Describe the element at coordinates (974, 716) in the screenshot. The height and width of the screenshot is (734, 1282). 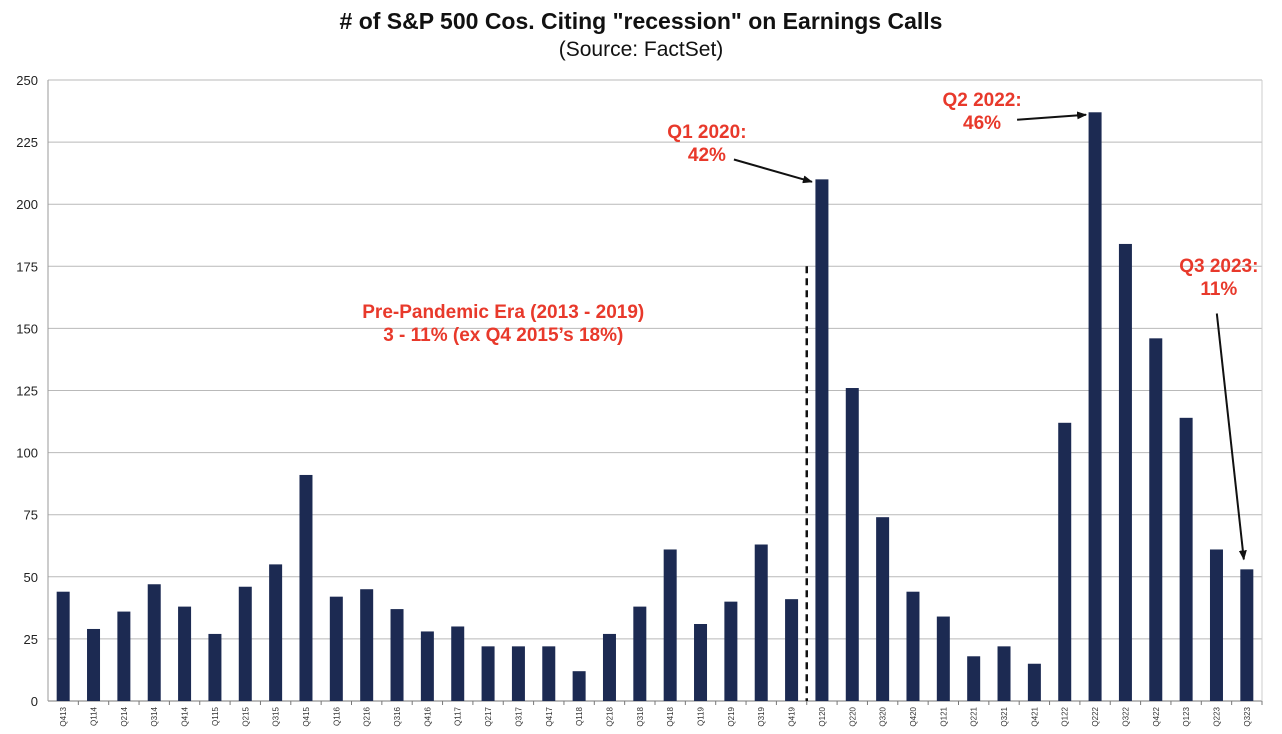
I see `x-tick-label: Q221` at that location.